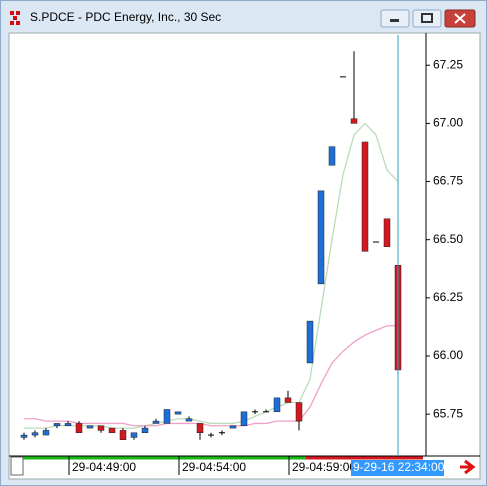 The height and width of the screenshot is (486, 487). I want to click on minimize-button, so click(395, 18).